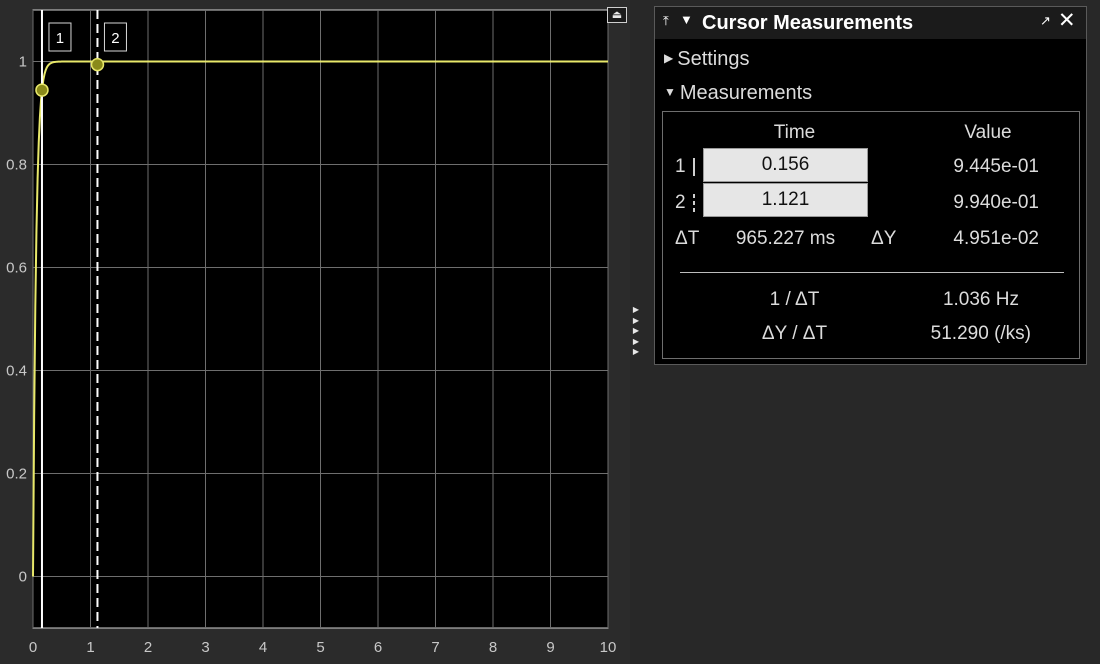  I want to click on cursor-2-tag-label: 2, so click(115, 38).